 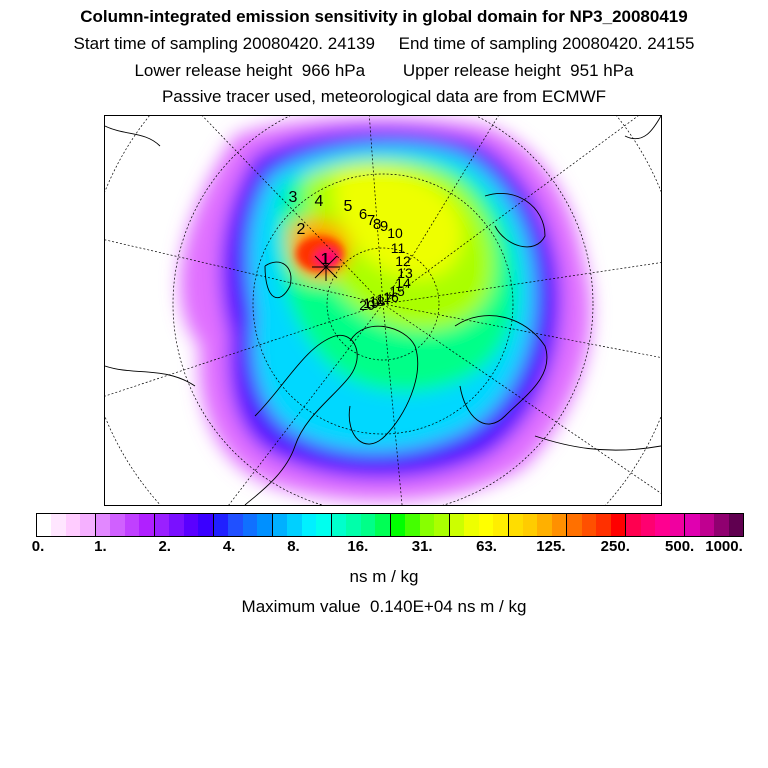 I want to click on end-label: End time of sampling, so click(x=478, y=43).